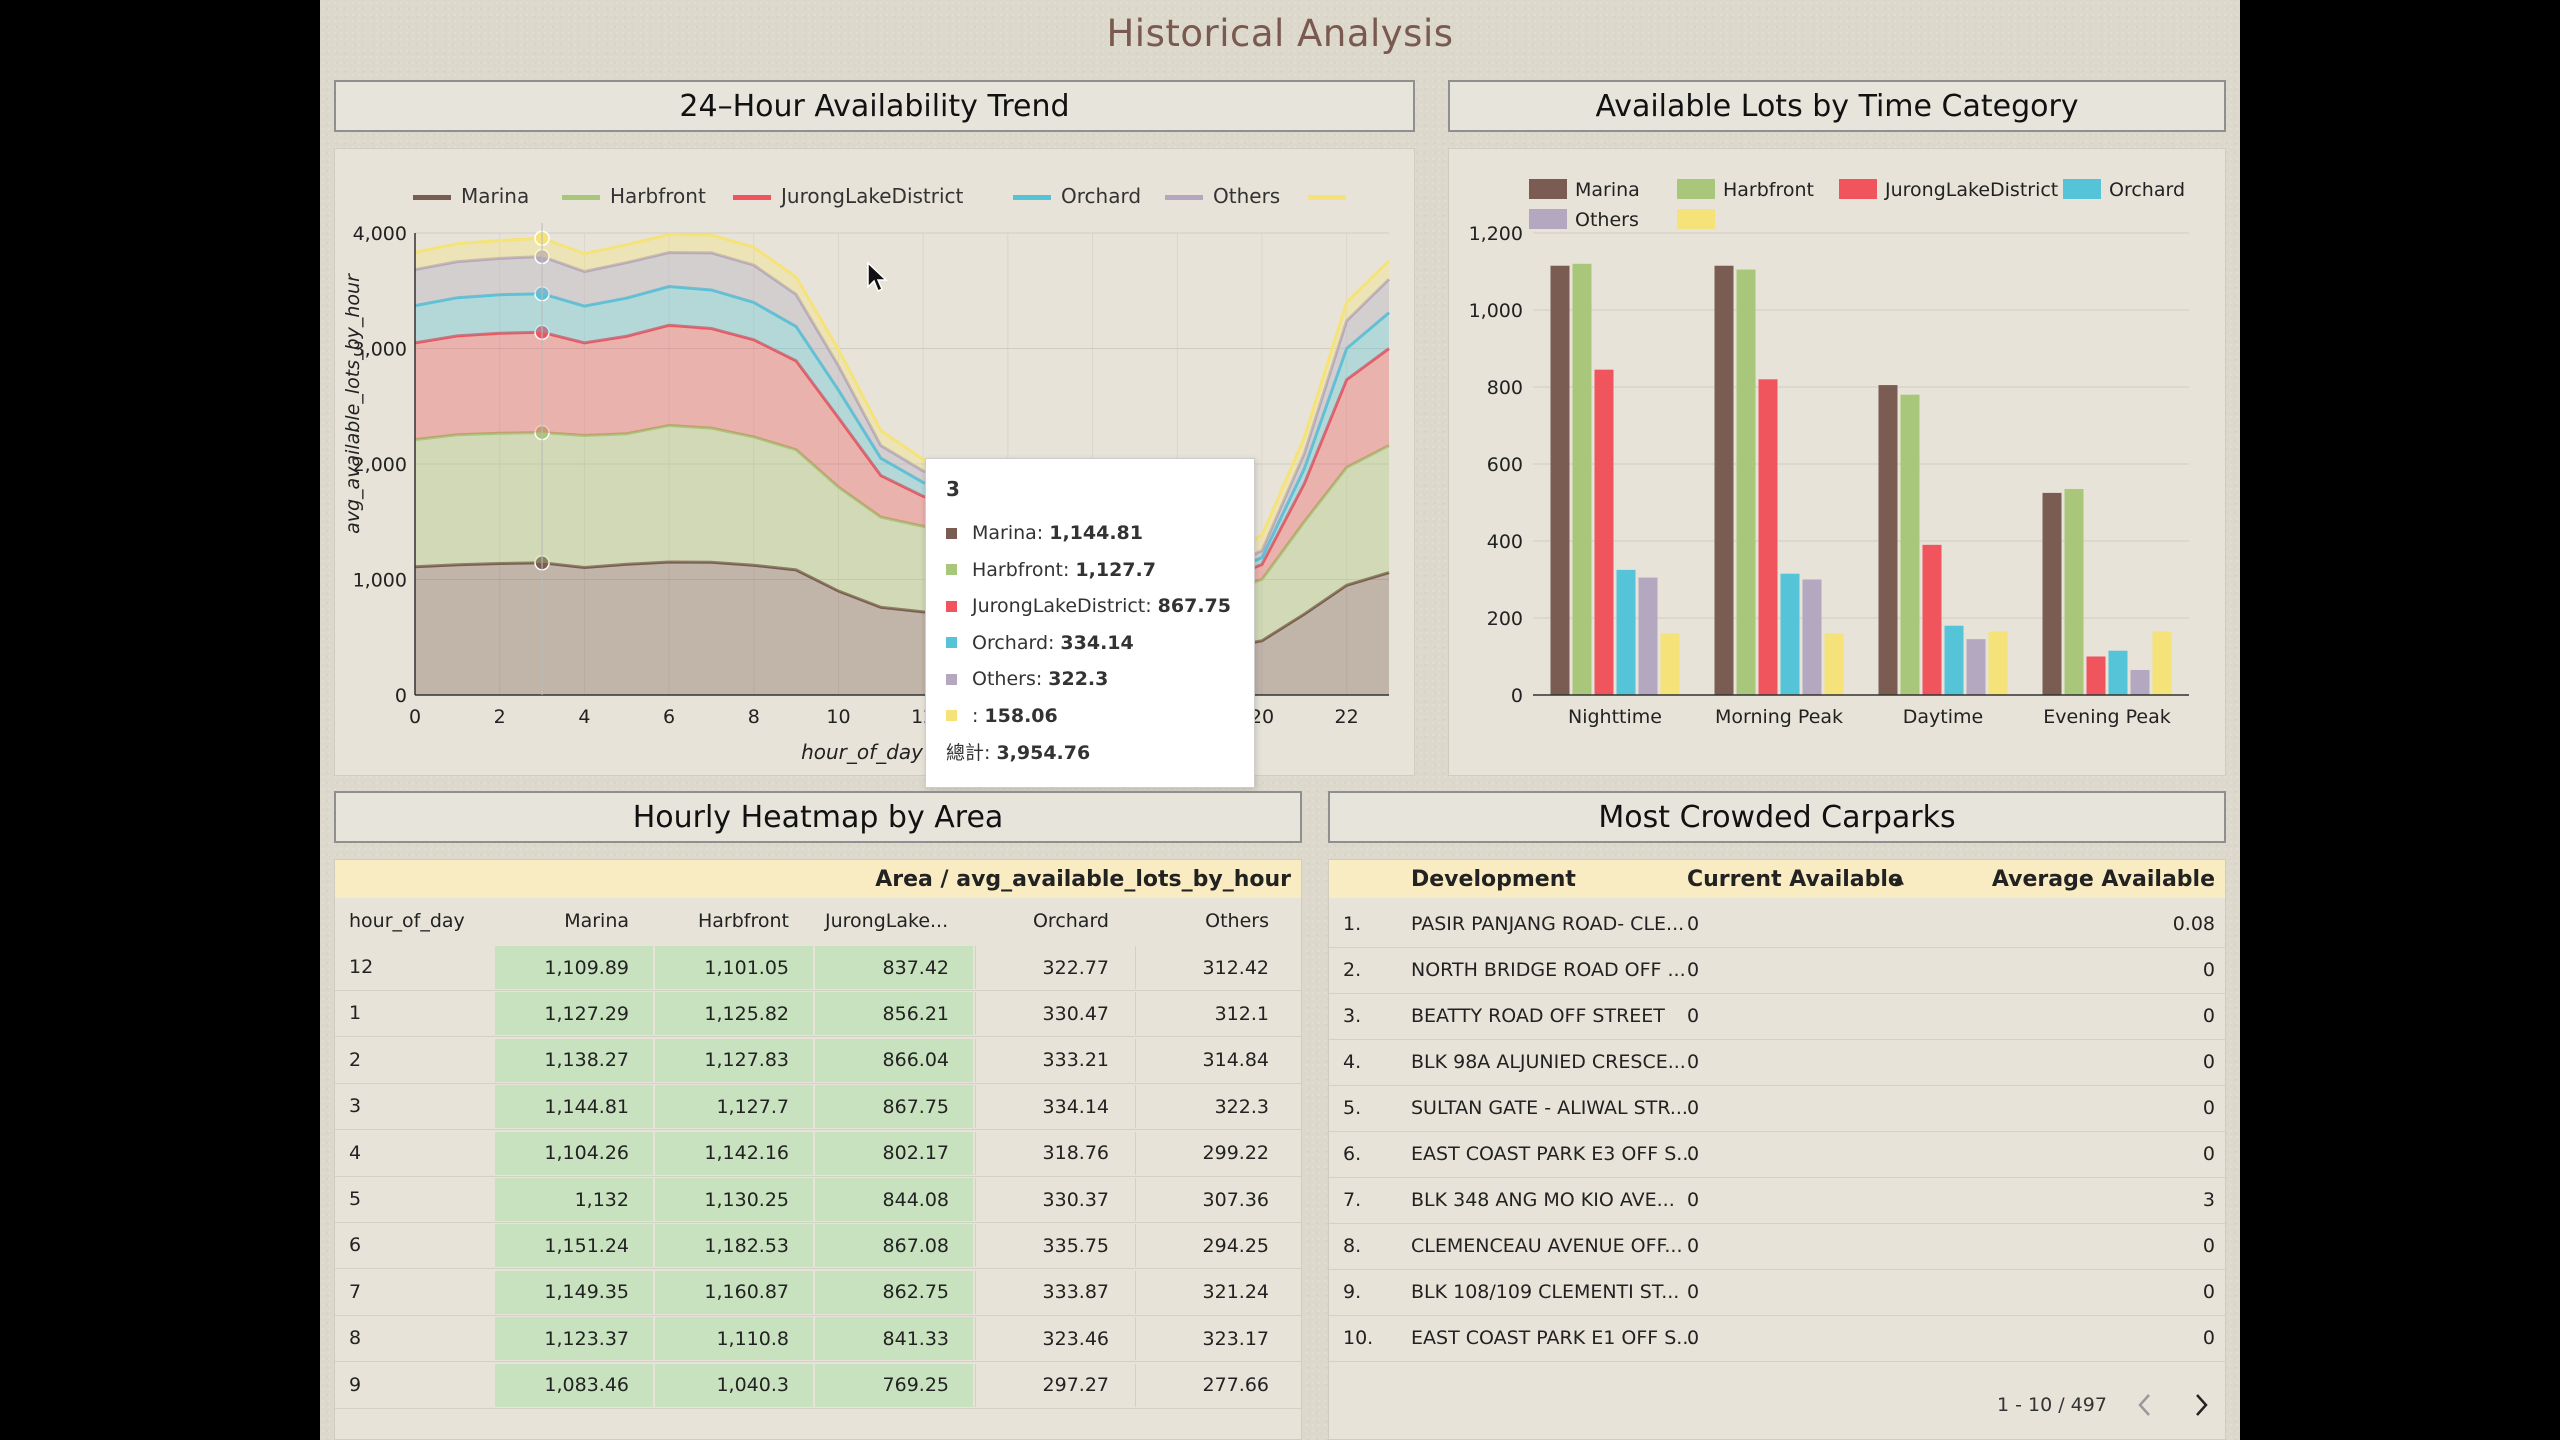  Describe the element at coordinates (1899, 879) in the screenshot. I see `sort-ascending-icon: ▲` at that location.